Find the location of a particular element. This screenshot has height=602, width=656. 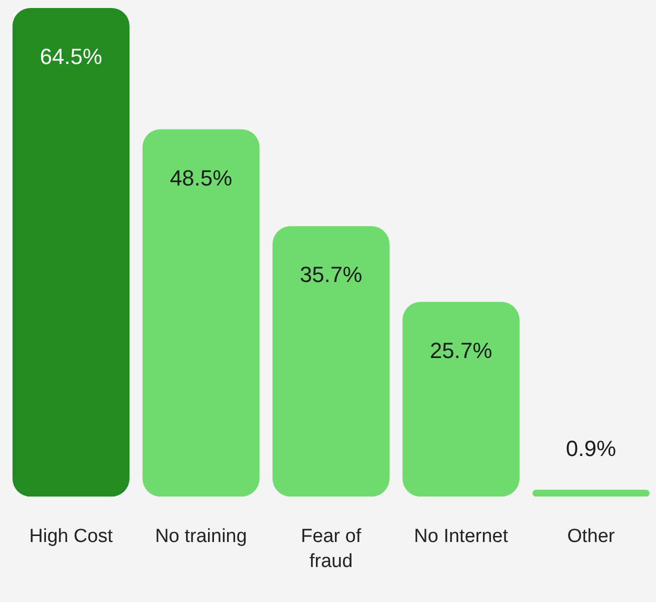

x-tick-label: Other is located at coordinates (591, 537).